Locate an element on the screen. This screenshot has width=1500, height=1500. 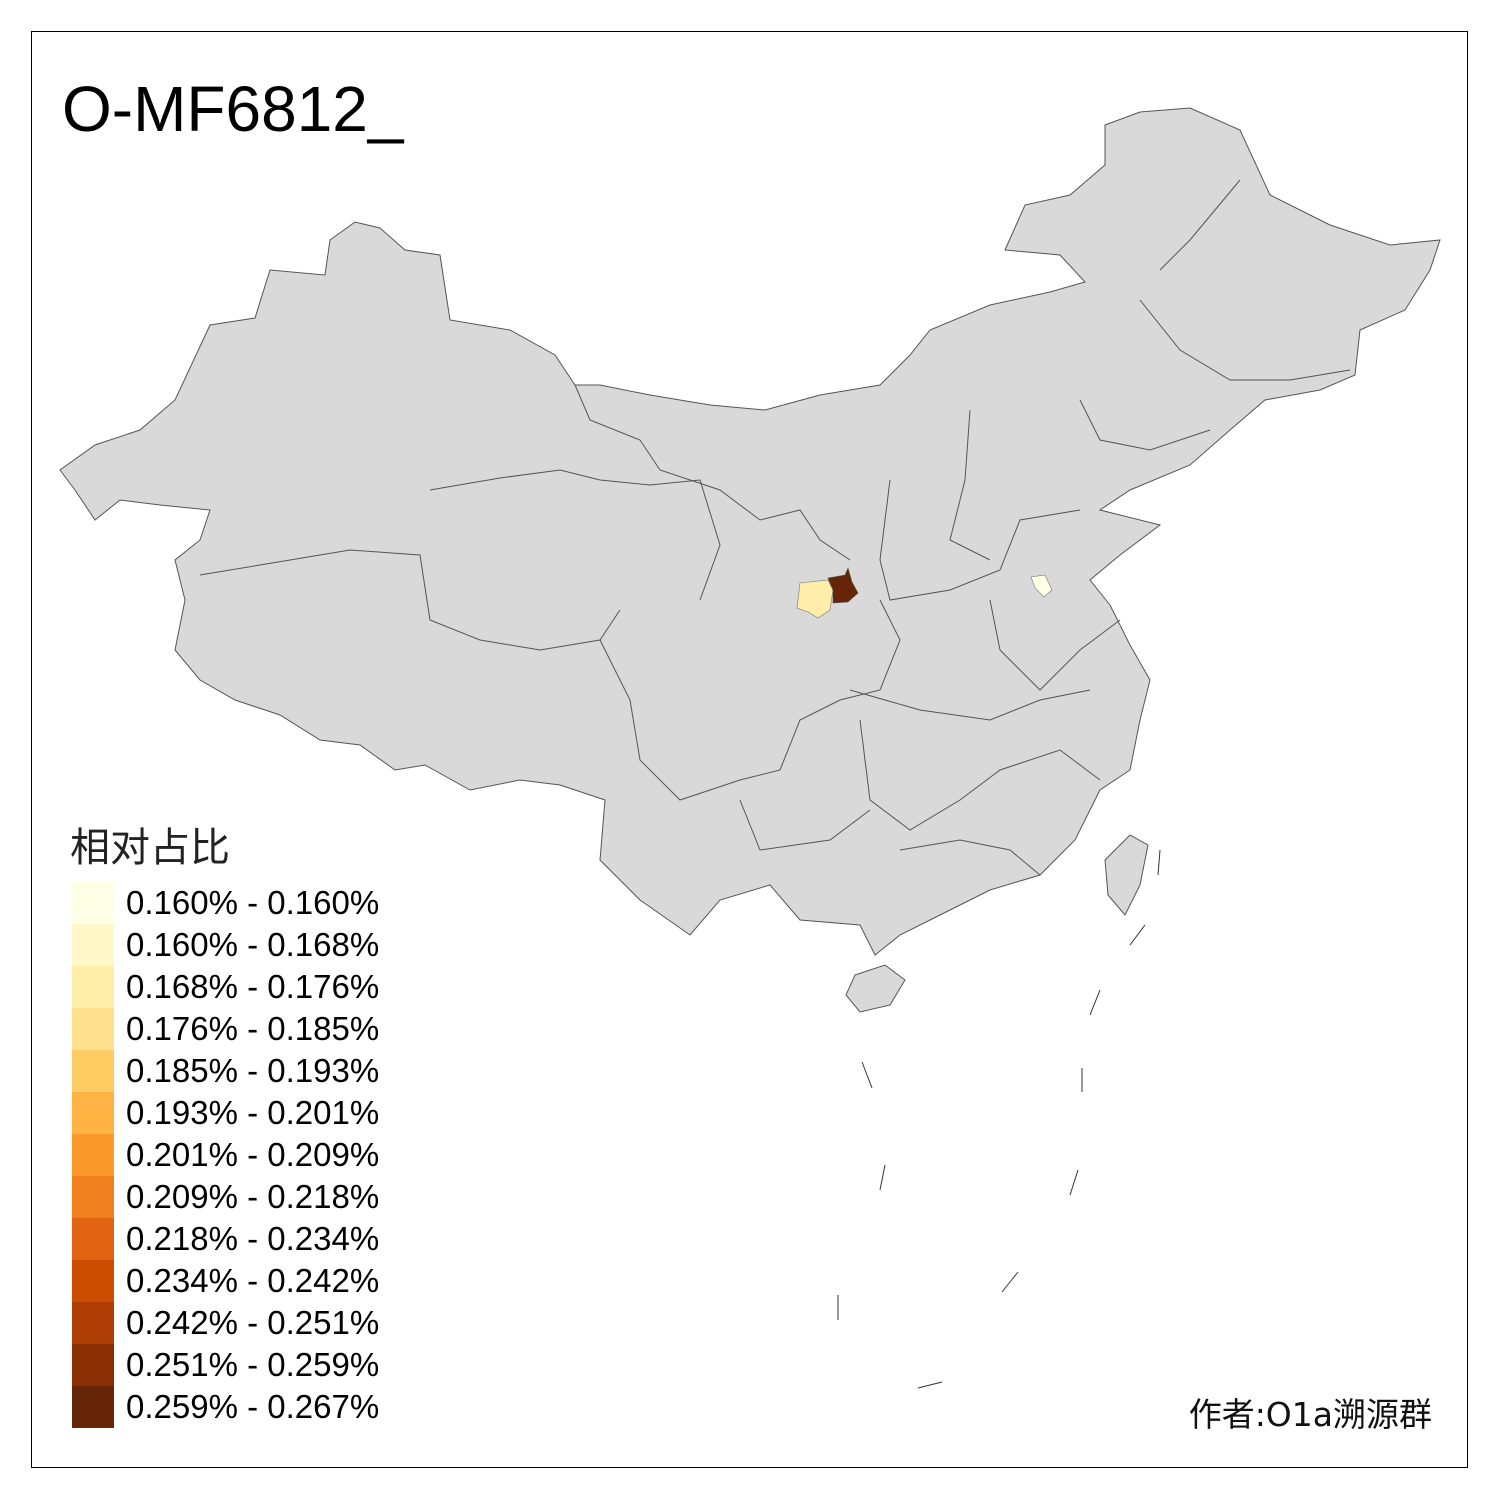
legend-item: 0.160% - 0.160% is located at coordinates (225, 903).